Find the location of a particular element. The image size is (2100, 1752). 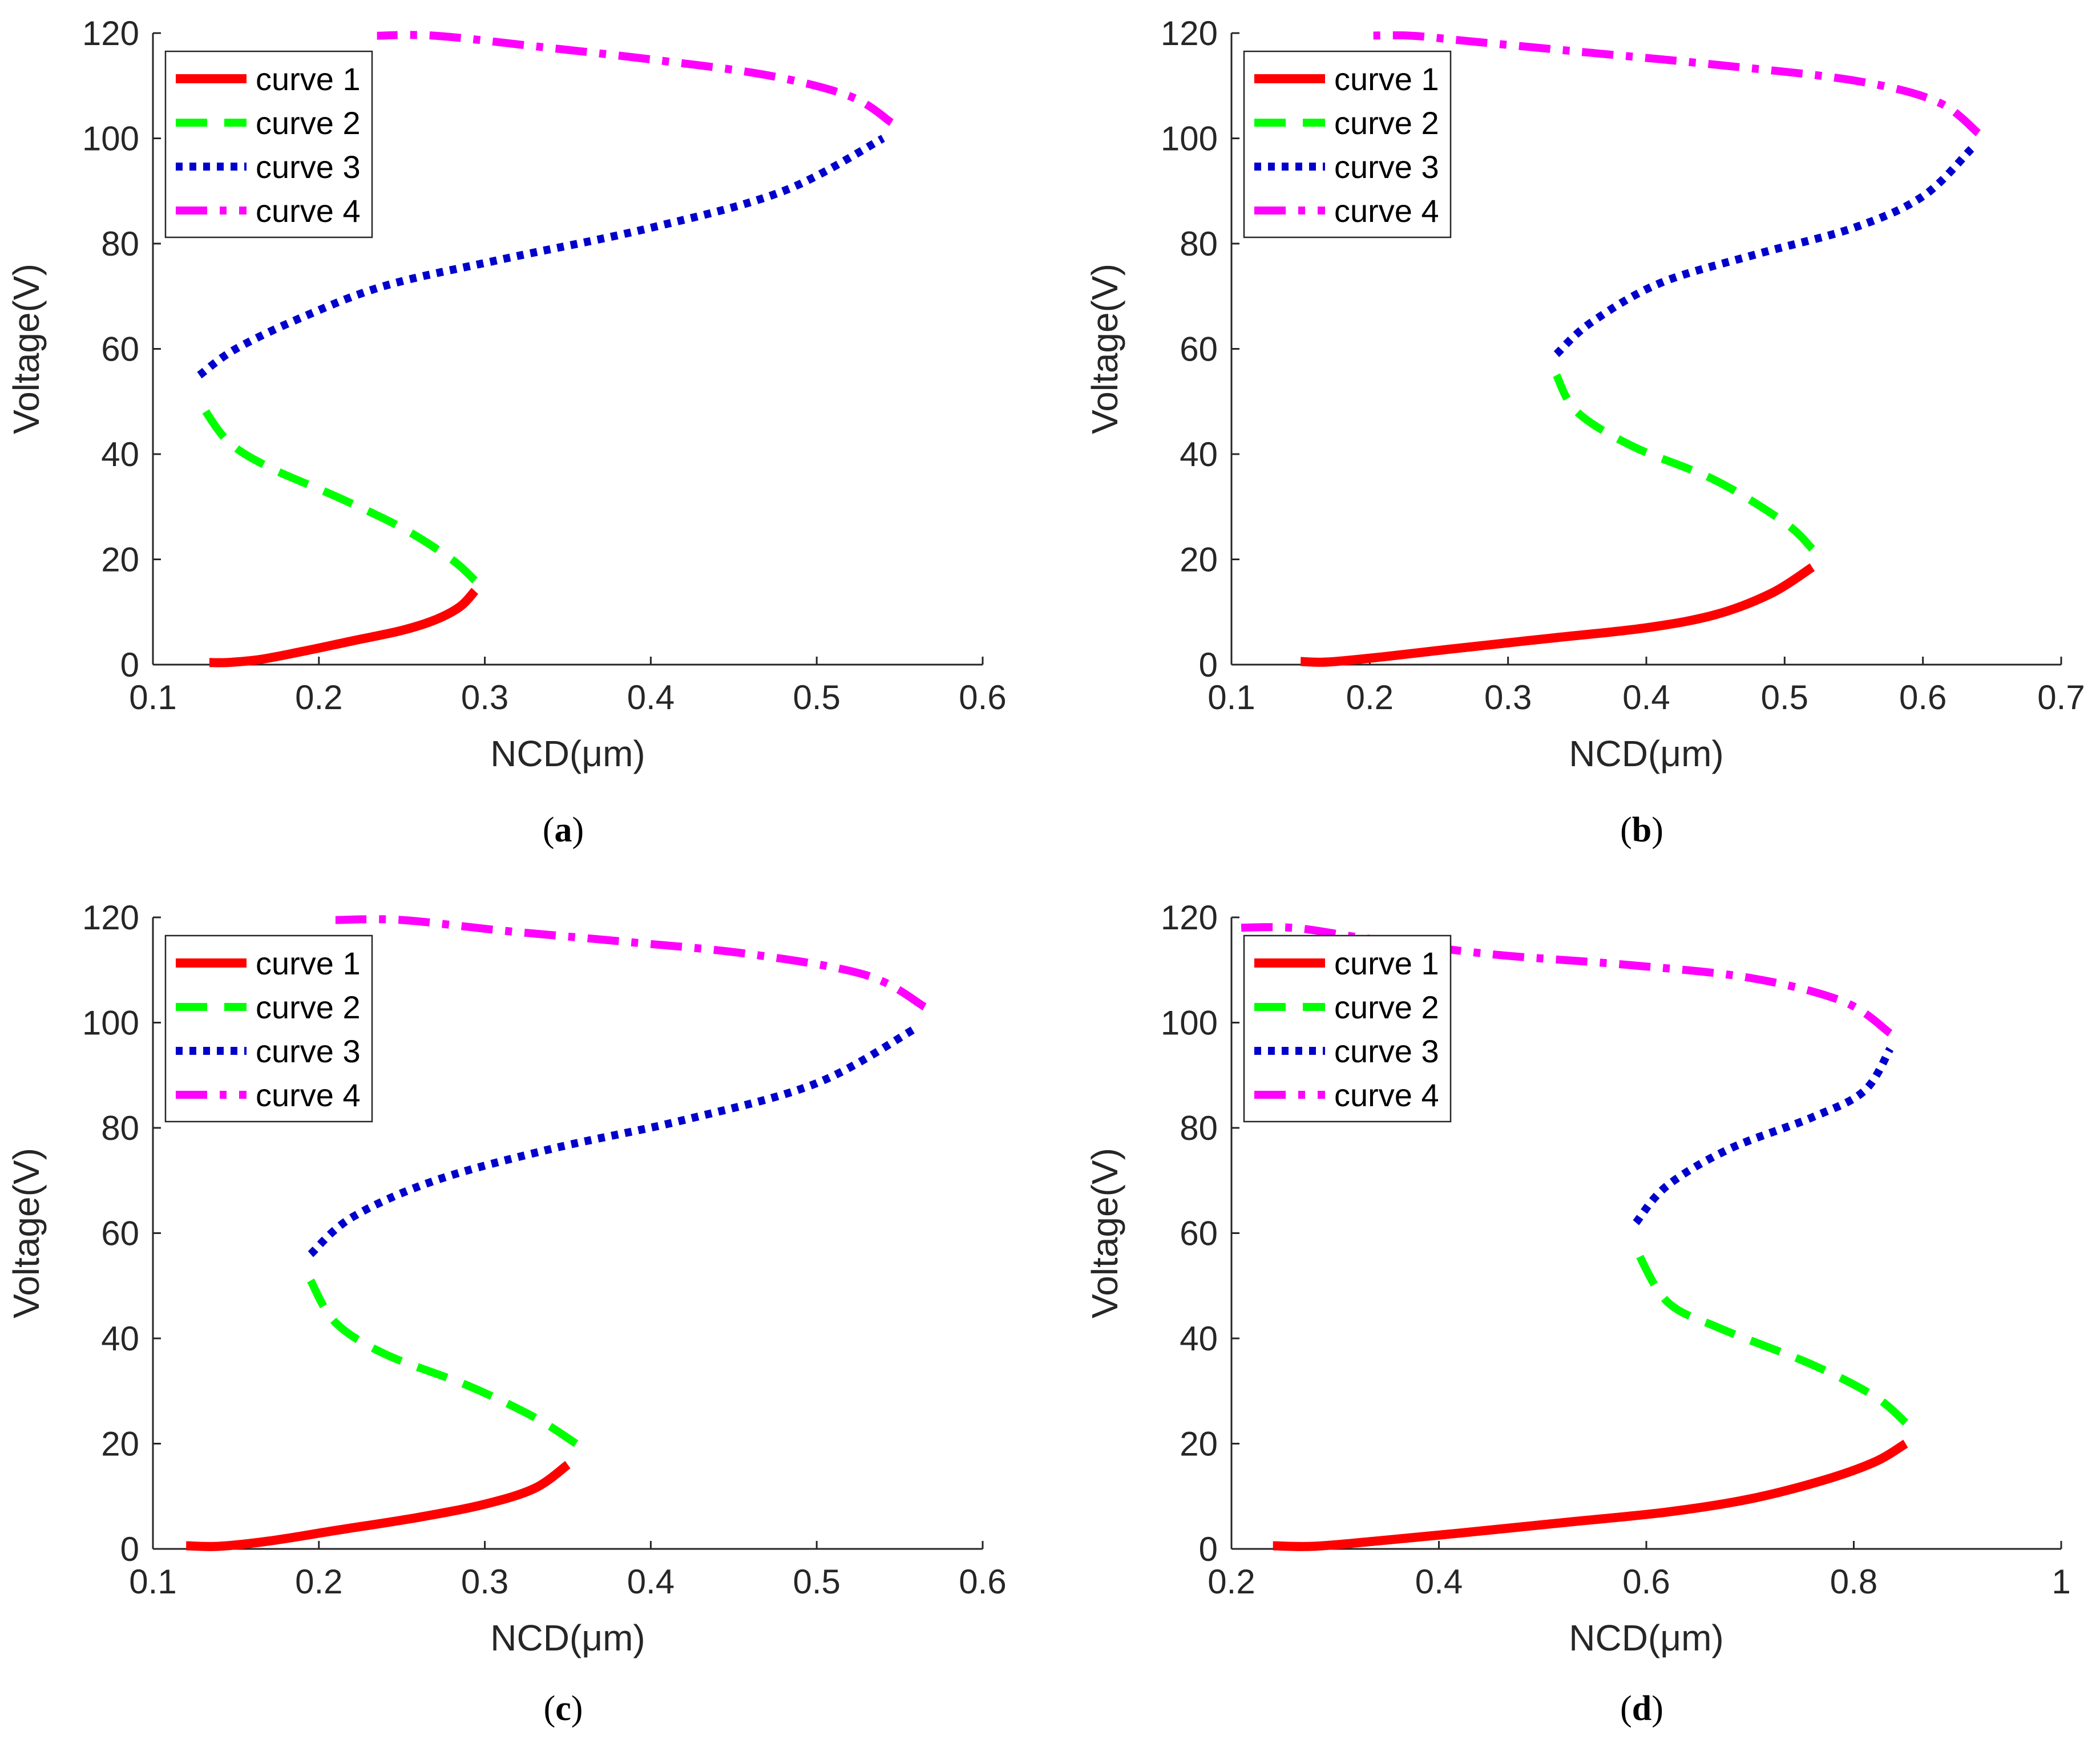

panel-caption: (b) is located at coordinates (1641, 830).